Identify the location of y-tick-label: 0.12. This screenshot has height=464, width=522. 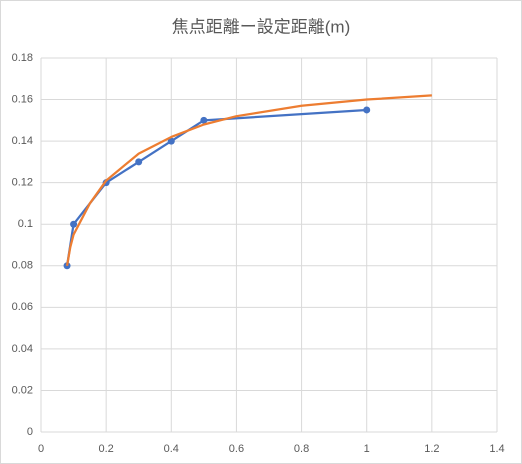
(22, 183).